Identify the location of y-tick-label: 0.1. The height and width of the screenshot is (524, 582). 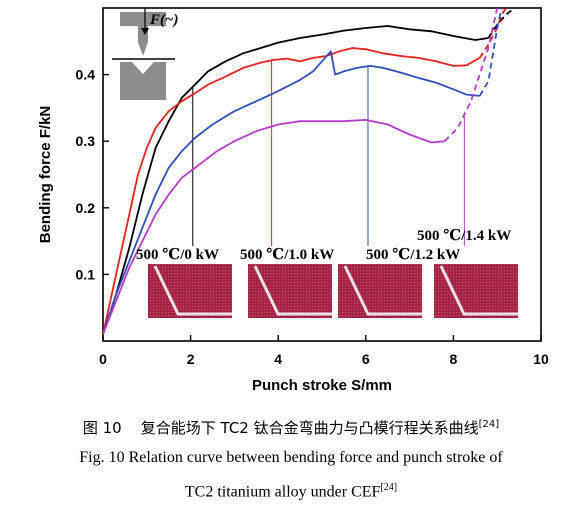
(86, 274).